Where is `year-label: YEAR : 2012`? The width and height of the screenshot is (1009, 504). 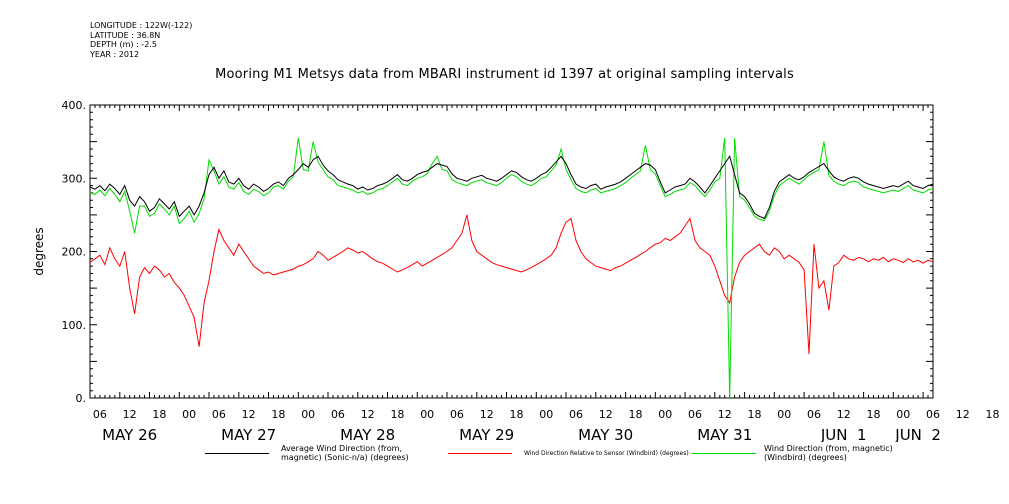
year-label: YEAR : 2012 is located at coordinates (115, 54).